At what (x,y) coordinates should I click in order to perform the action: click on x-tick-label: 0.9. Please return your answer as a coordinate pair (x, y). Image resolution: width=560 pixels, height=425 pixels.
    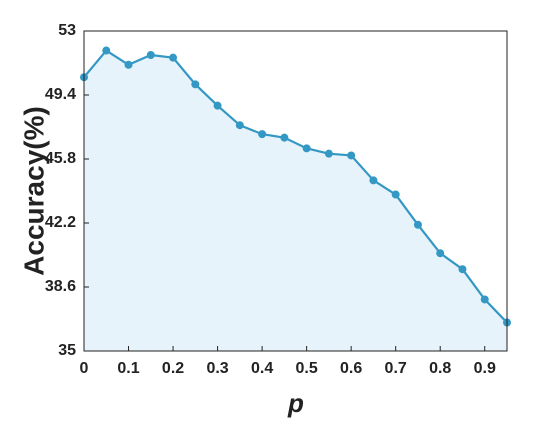
    Looking at the image, I should click on (485, 368).